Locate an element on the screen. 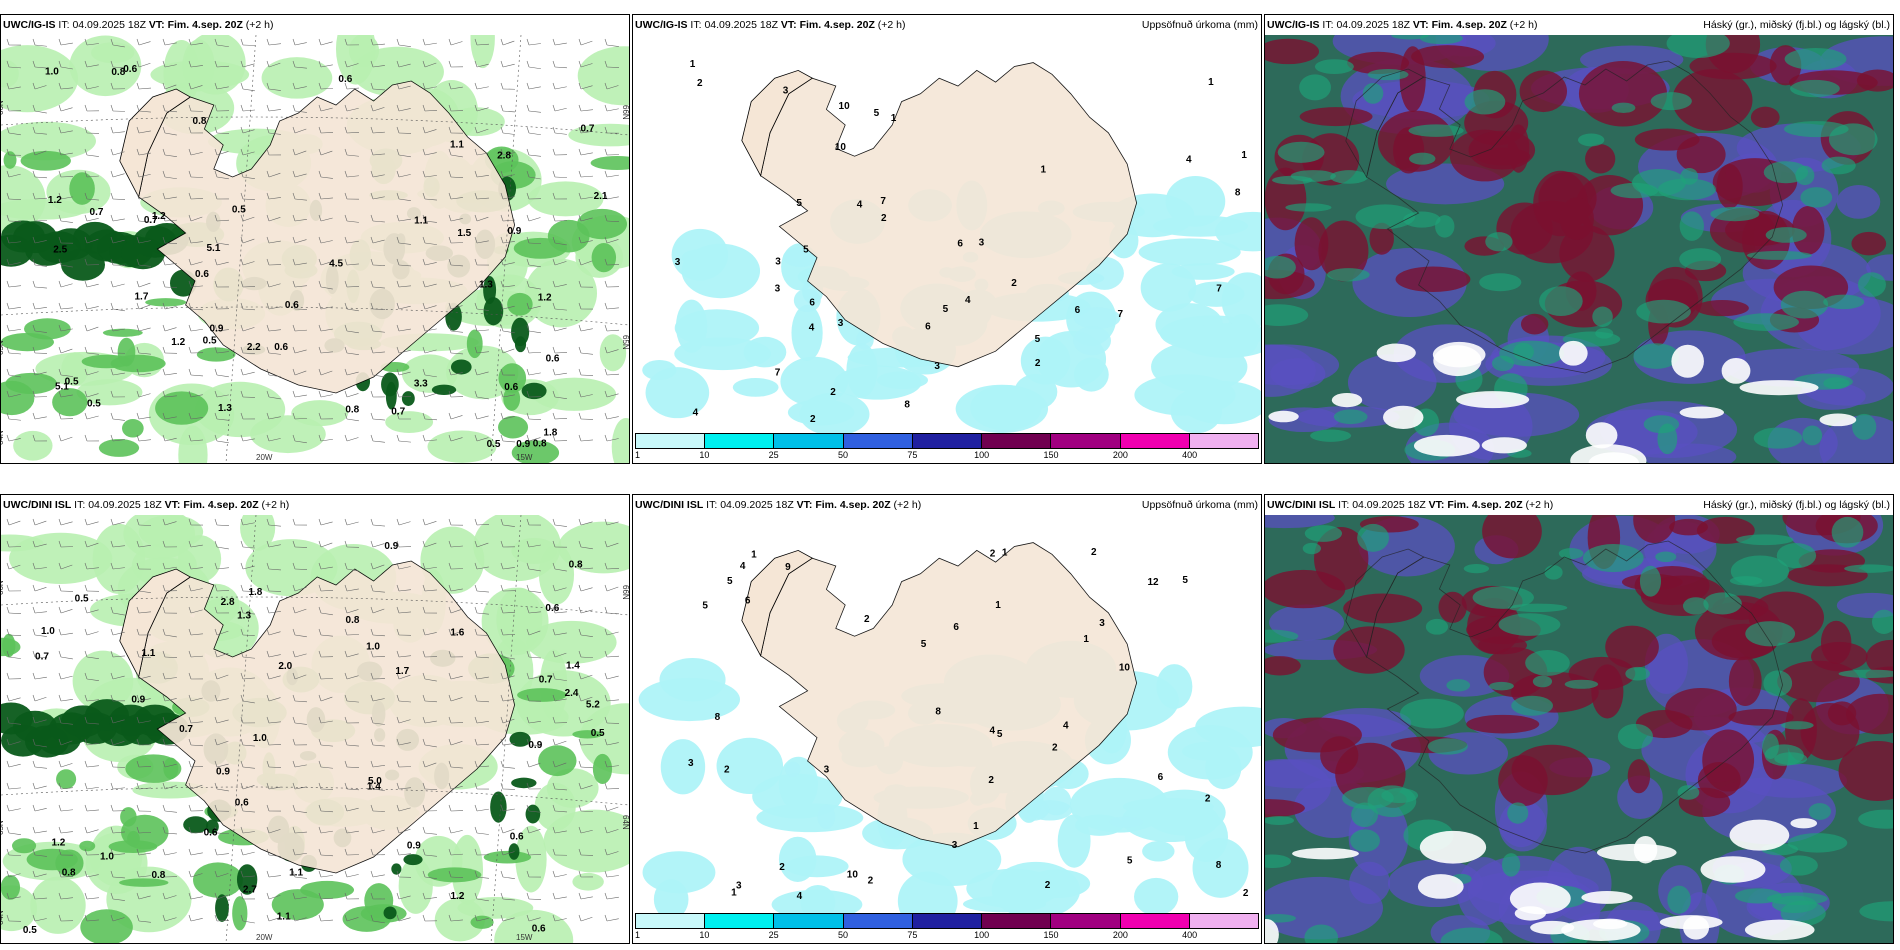  precip-rate-label: 0.7 is located at coordinates (186, 729).